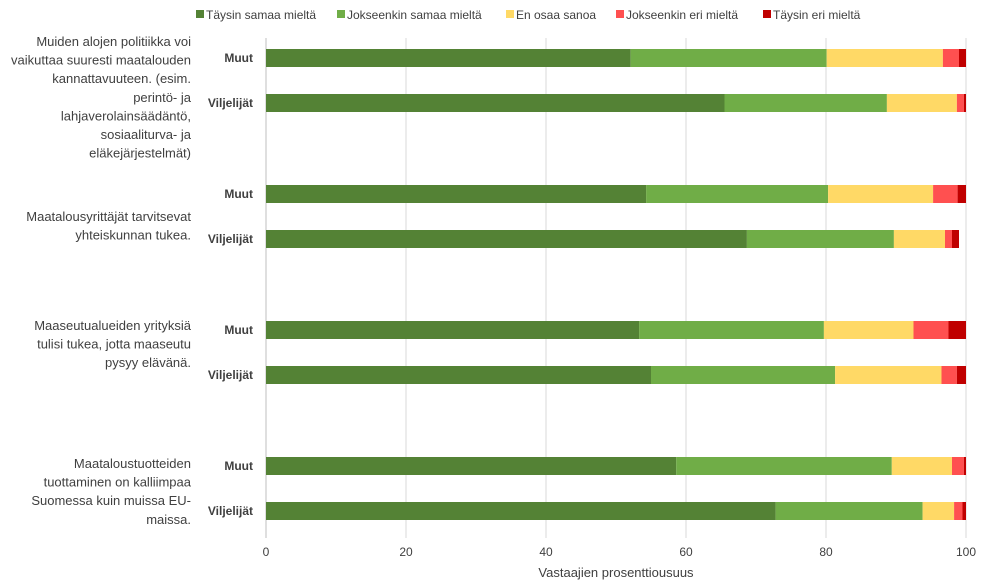 The width and height of the screenshot is (987, 584). Describe the element at coordinates (826, 552) in the screenshot. I see `x-tick-label: 80` at that location.